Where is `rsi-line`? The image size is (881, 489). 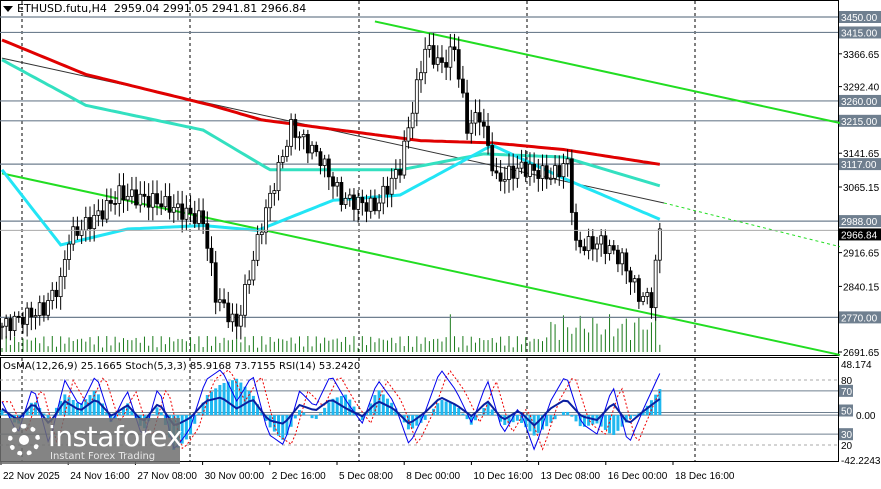
rsi-line is located at coordinates (331, 411).